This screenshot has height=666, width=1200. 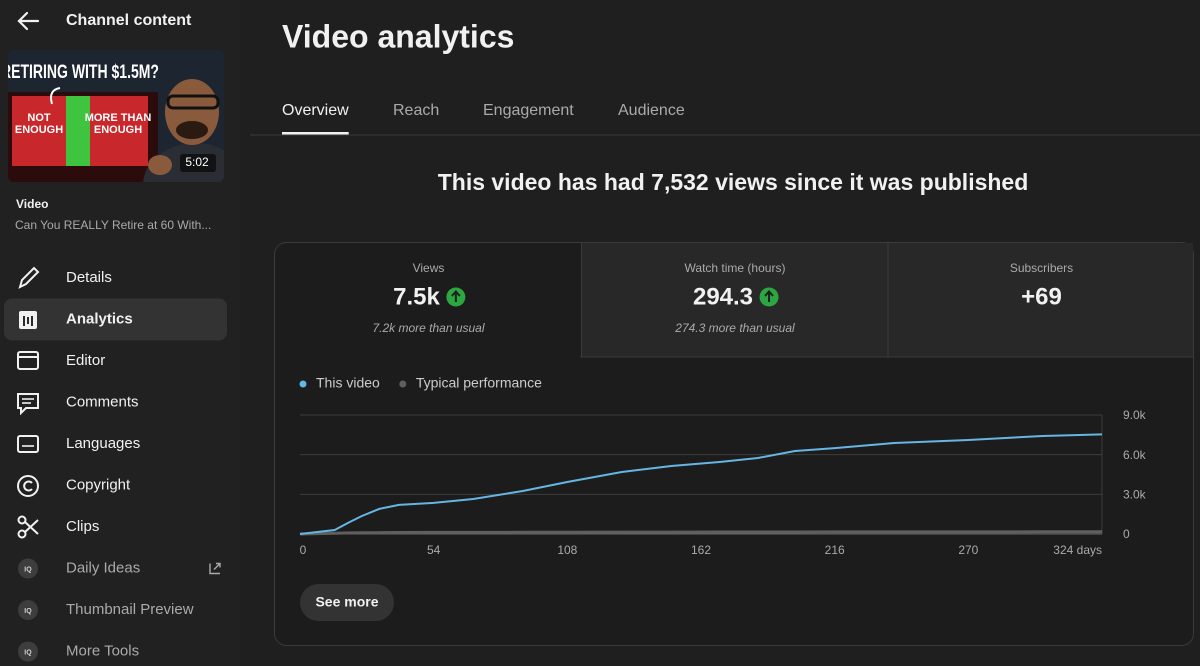 I want to click on tab: Engagement, so click(x=528, y=110).